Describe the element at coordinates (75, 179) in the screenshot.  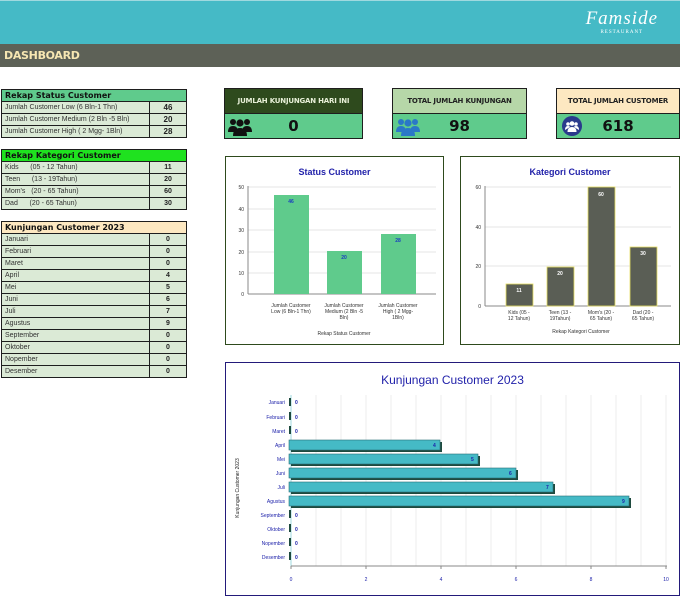
I see `row-label: Teen (13 - 19Tahun)` at that location.